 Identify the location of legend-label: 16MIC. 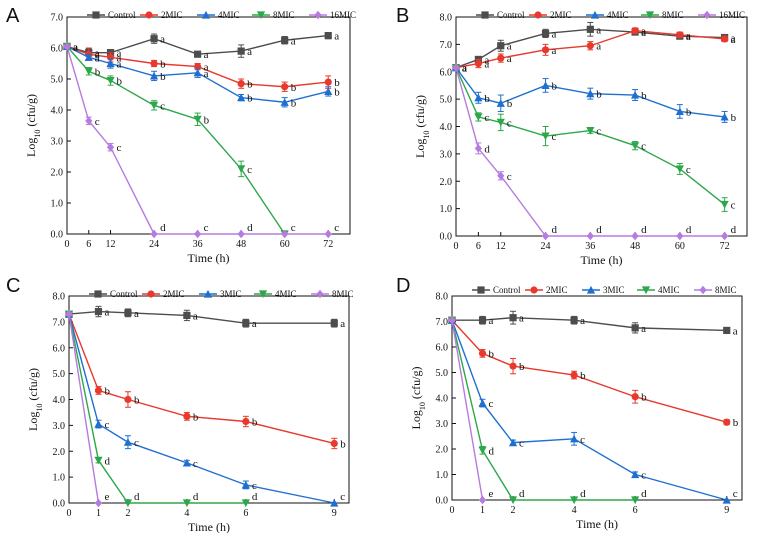
(343, 15).